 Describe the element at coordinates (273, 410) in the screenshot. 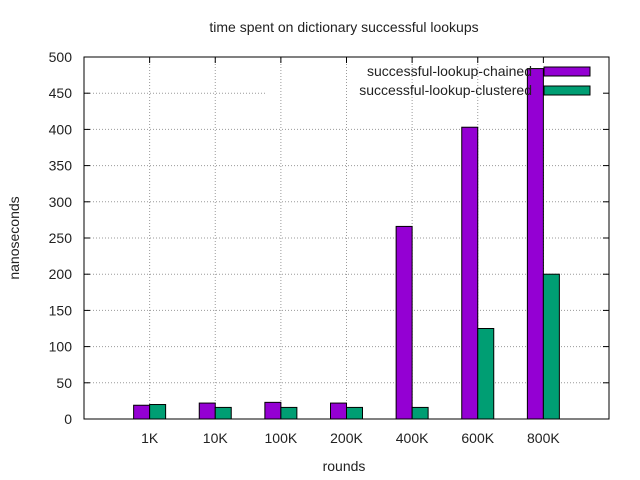

I see `bar-chained-100K` at that location.